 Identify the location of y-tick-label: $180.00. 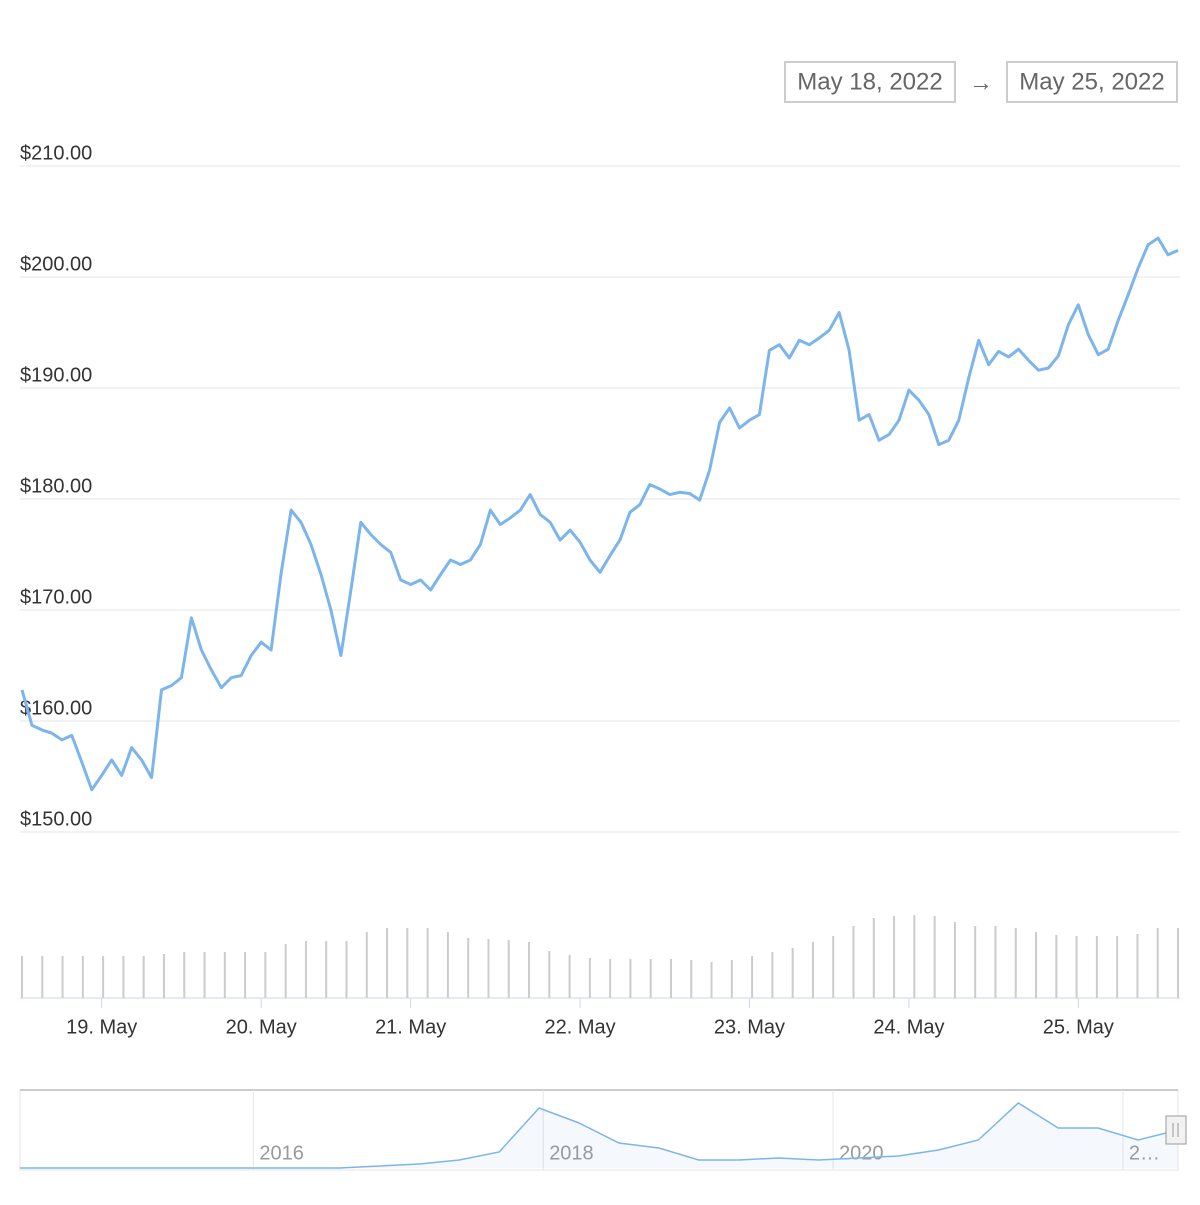
(56, 486).